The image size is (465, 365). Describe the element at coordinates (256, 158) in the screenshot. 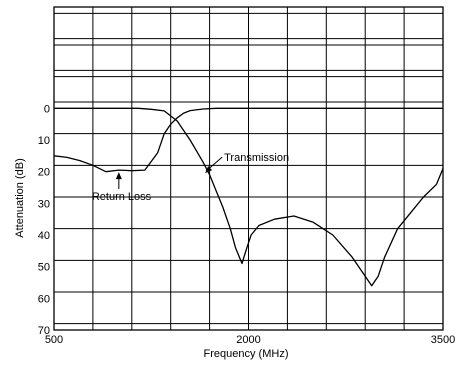

I see `transmission-label: Transmission` at that location.